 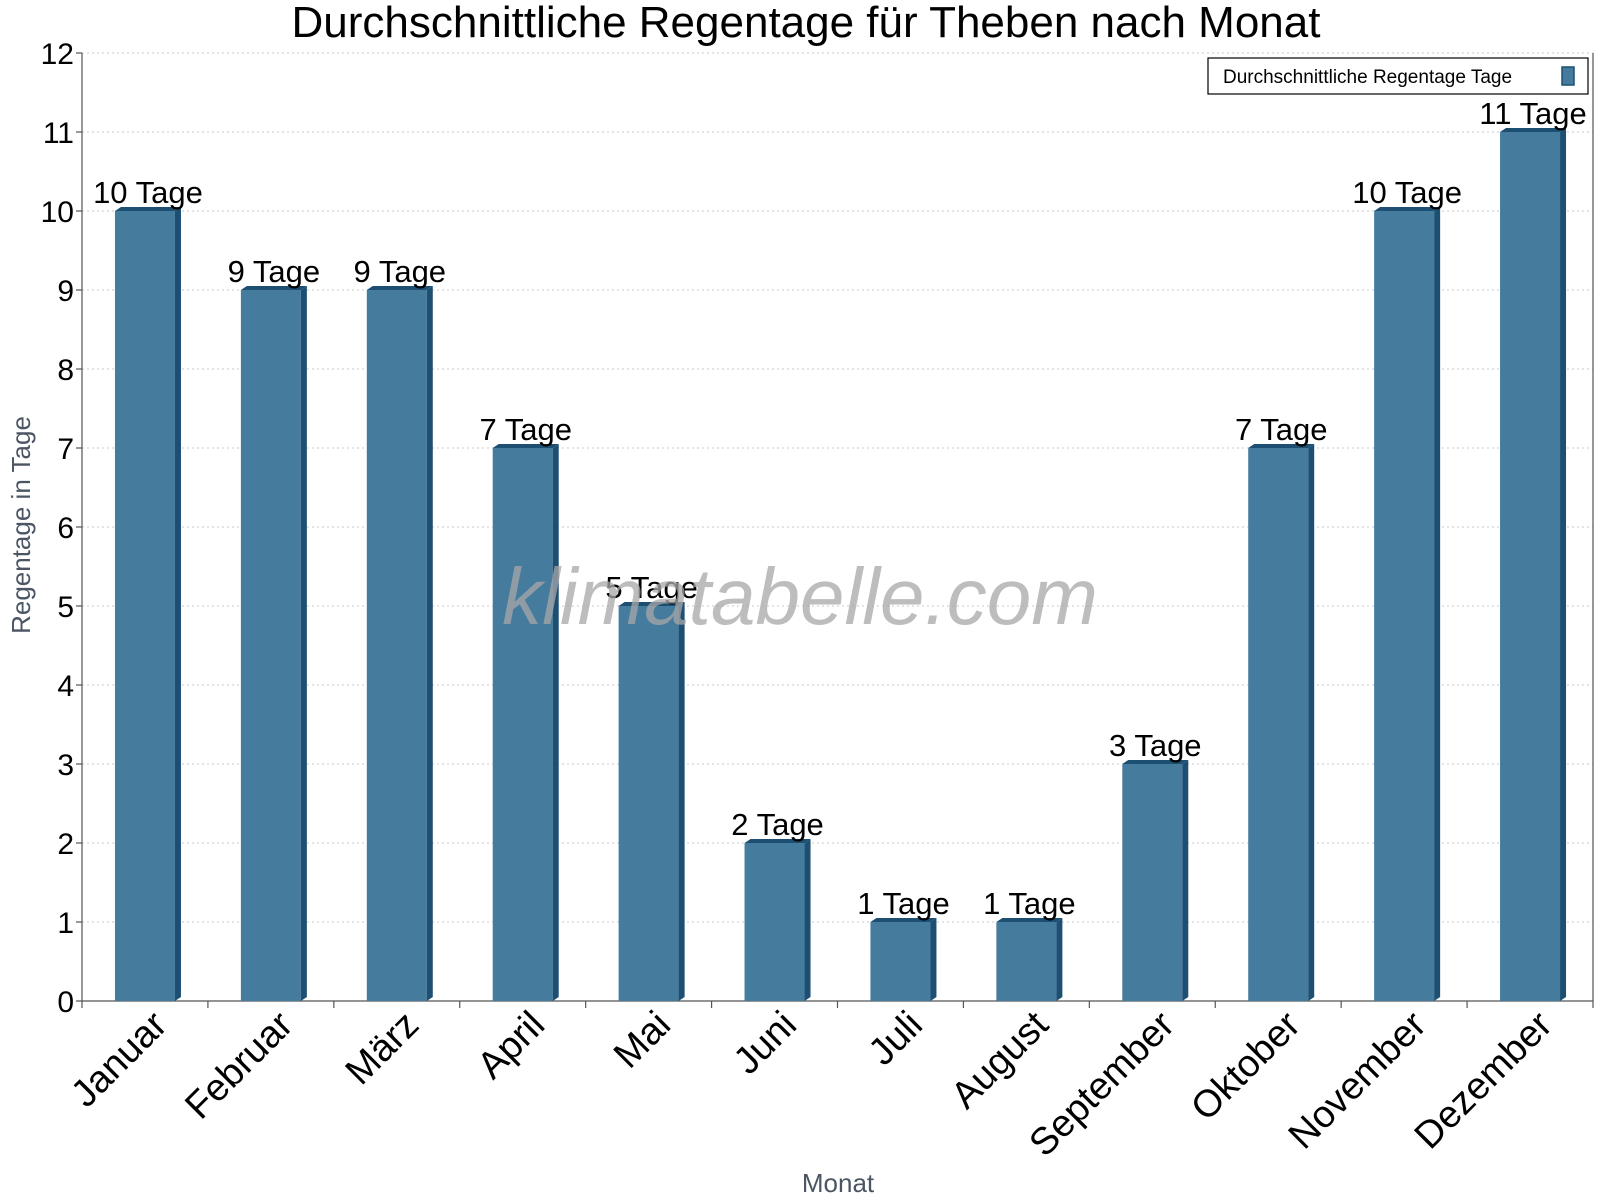 I want to click on x-tick-label: Mai, so click(x=642, y=1040).